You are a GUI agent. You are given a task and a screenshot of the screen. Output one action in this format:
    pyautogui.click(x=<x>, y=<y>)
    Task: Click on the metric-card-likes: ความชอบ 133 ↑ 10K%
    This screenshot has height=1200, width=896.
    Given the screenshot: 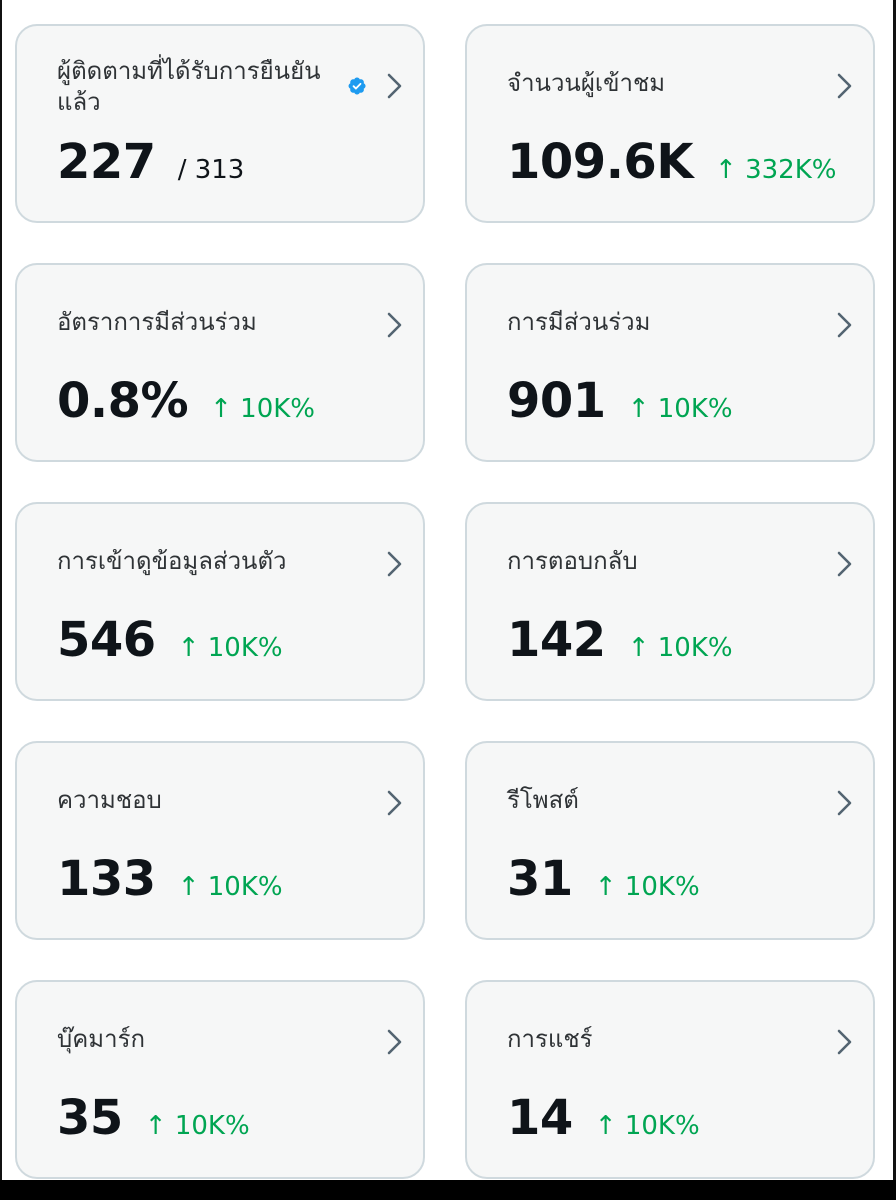 What is the action you would take?
    pyautogui.click(x=220, y=840)
    